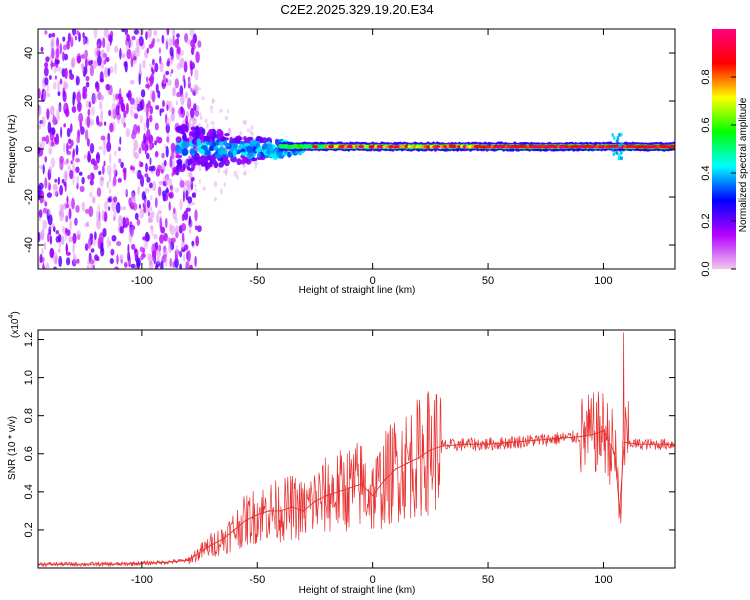  Describe the element at coordinates (706, 76) in the screenshot. I see `colorbar-tick-label-4: 0.8` at that location.